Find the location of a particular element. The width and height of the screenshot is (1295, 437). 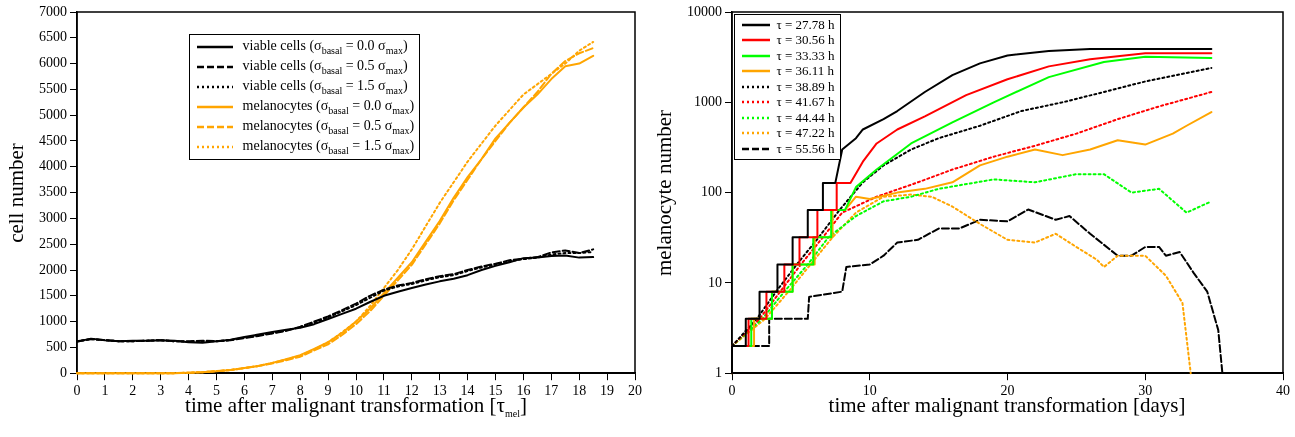

y-tick-label: 10000 is located at coordinates (704, 11).